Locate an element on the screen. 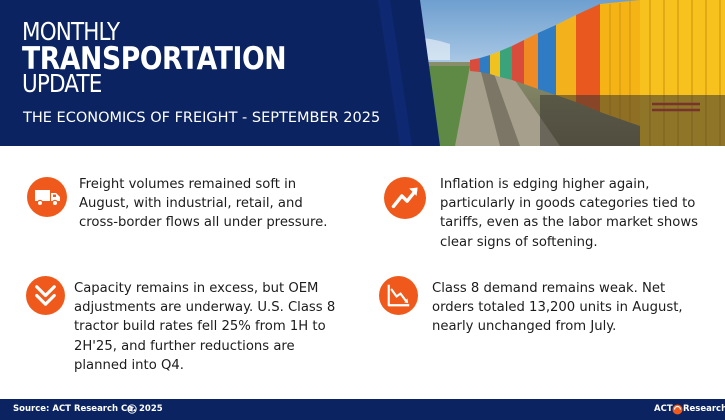  double-chevron-down-icon is located at coordinates (45, 295).